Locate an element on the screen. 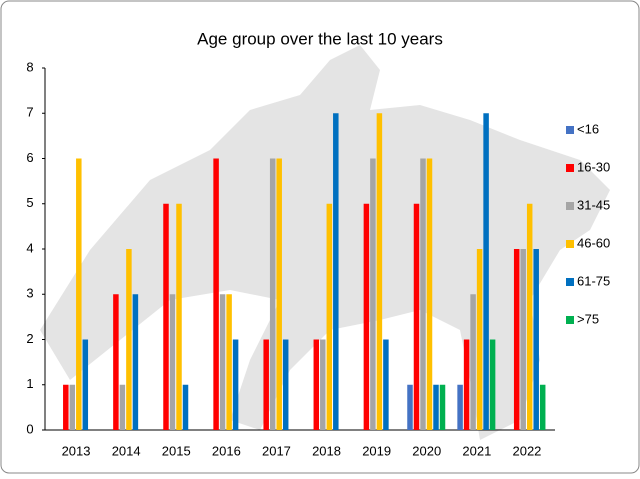 This screenshot has height=479, width=640. legend-label: 46-60 is located at coordinates (593, 242).